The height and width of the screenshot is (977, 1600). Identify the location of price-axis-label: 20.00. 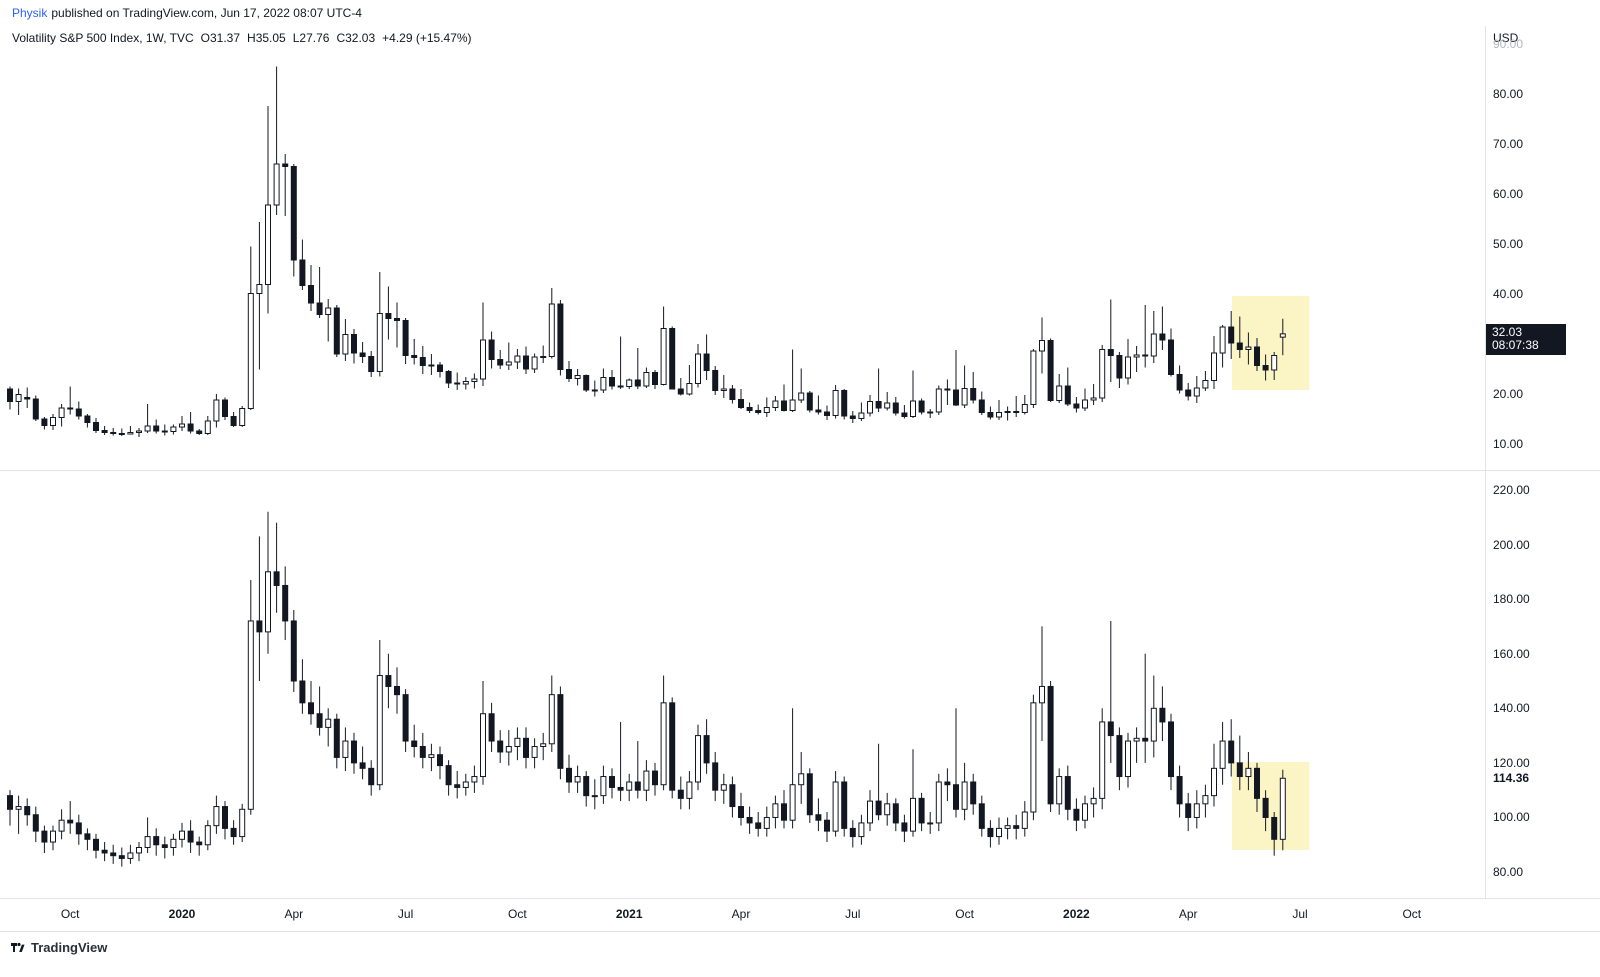
(1508, 394).